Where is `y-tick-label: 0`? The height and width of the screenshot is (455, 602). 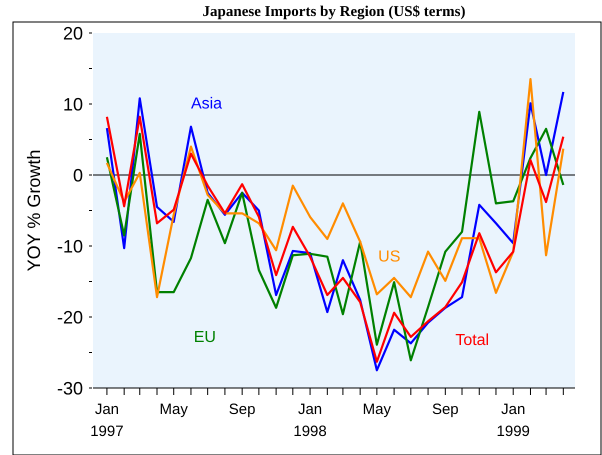 y-tick-label: 0 is located at coordinates (77, 175).